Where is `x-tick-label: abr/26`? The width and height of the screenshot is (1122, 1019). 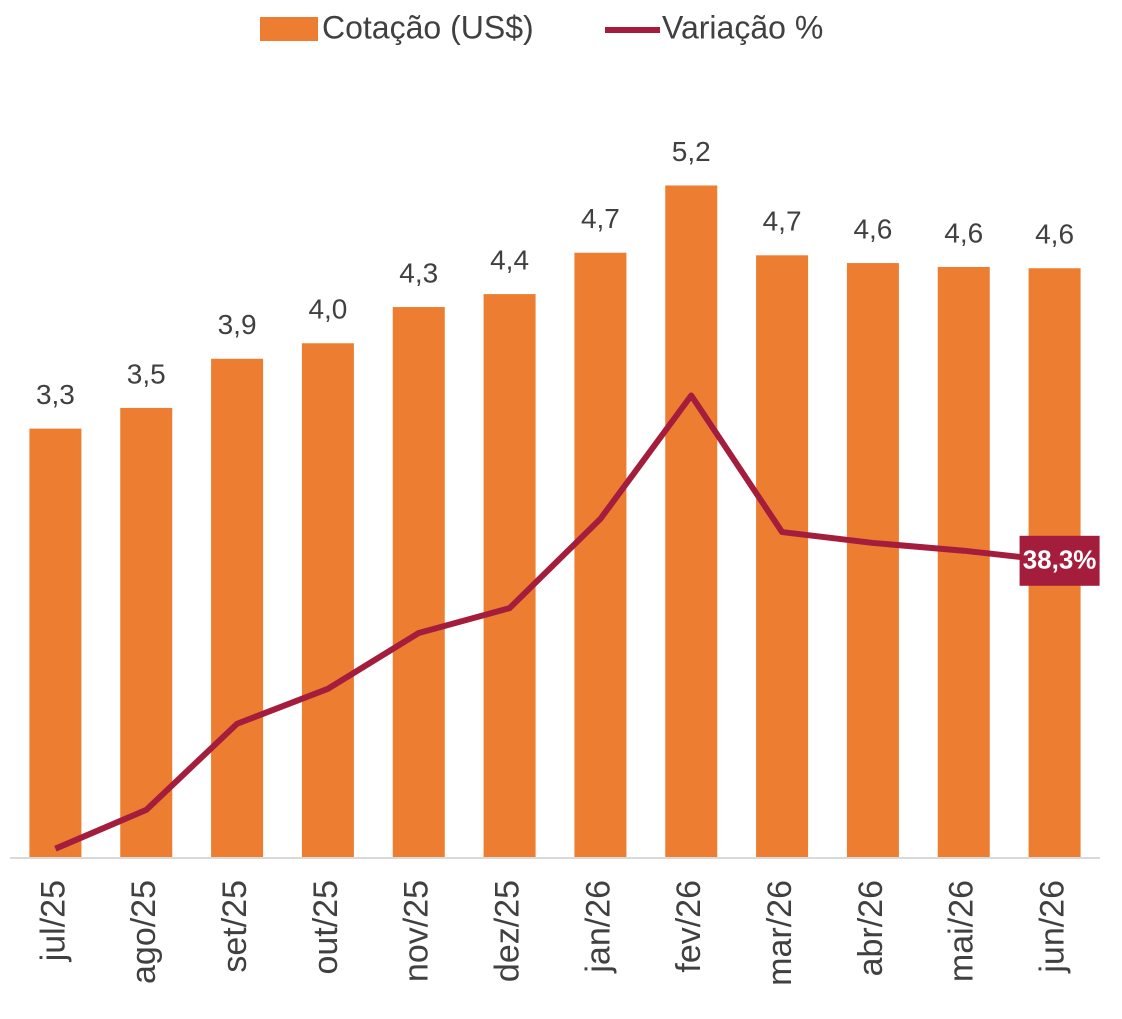 x-tick-label: abr/26 is located at coordinates (871, 928).